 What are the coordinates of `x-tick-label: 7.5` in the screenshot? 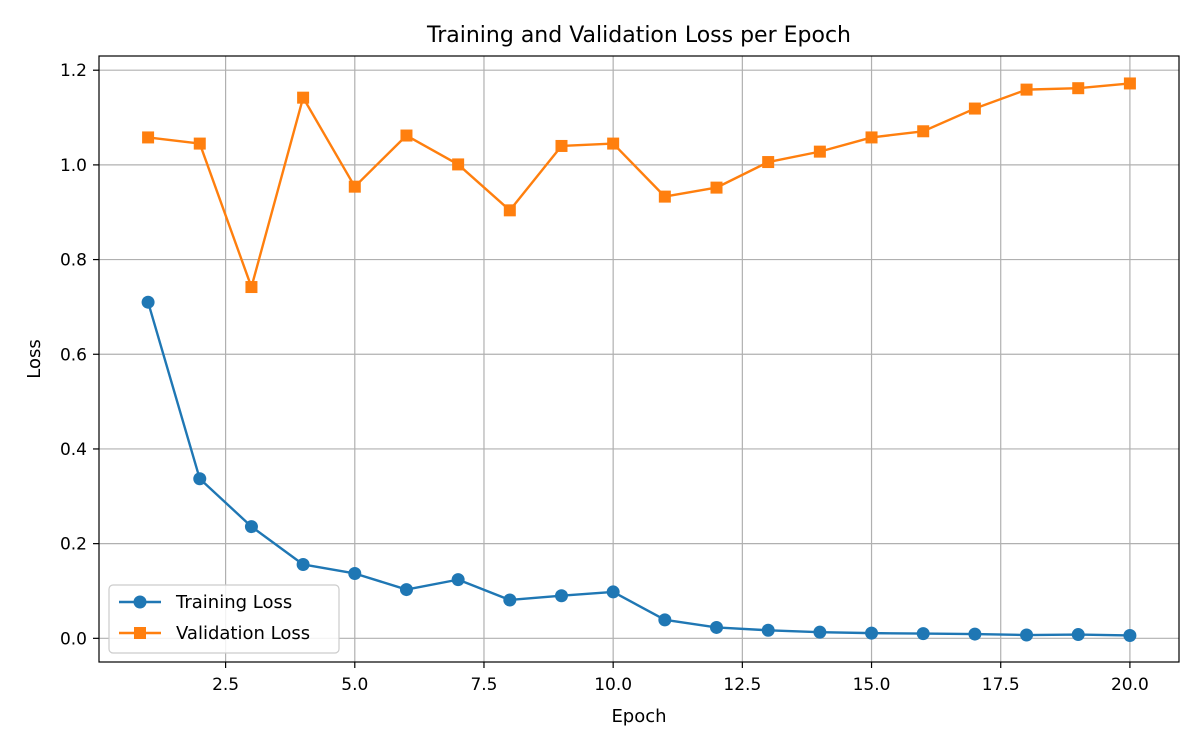 It's located at (483, 685).